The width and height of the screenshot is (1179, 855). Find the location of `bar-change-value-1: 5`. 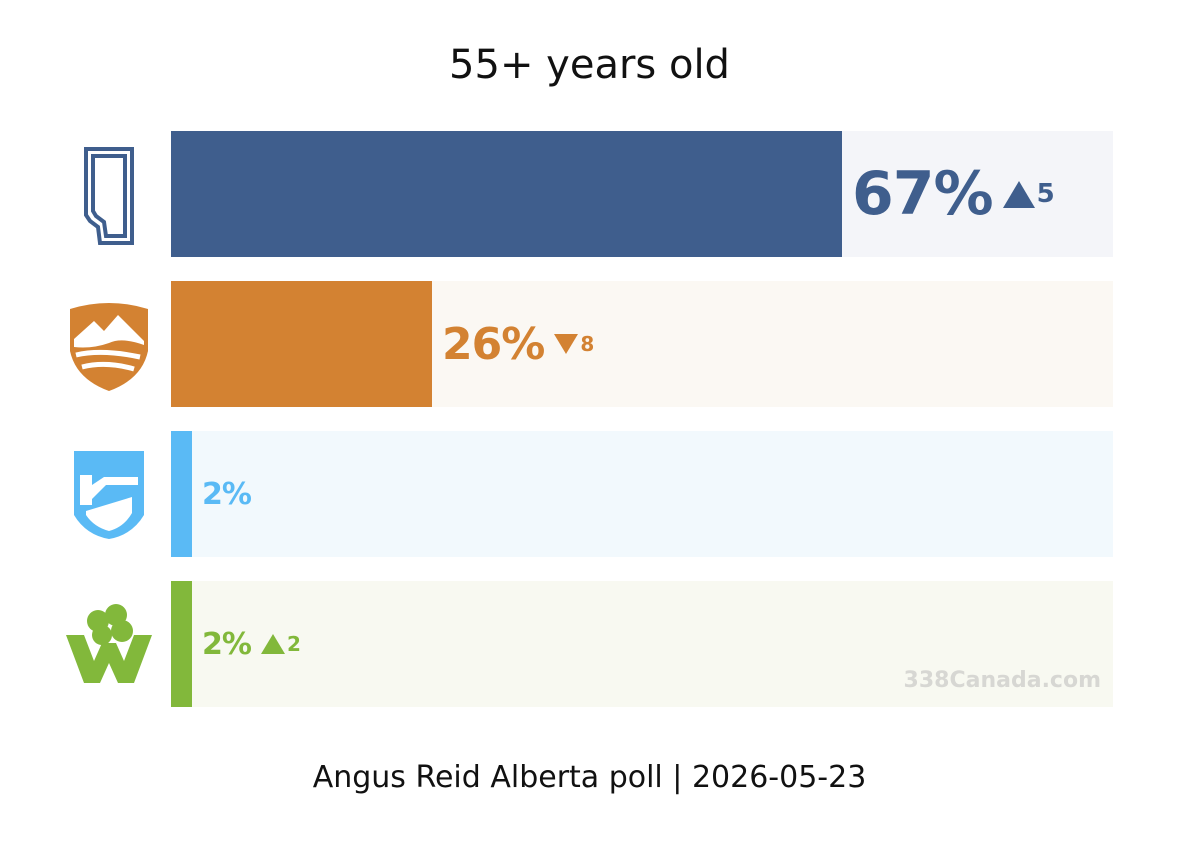

bar-change-value-1: 5 is located at coordinates (1045, 194).